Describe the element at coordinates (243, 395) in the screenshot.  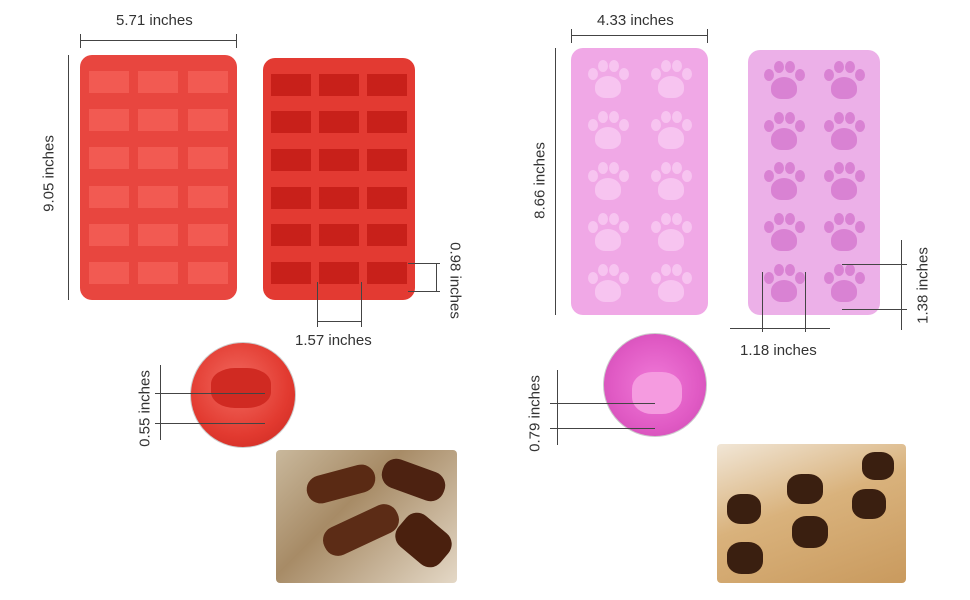
I see `bone-depth-closeup` at that location.